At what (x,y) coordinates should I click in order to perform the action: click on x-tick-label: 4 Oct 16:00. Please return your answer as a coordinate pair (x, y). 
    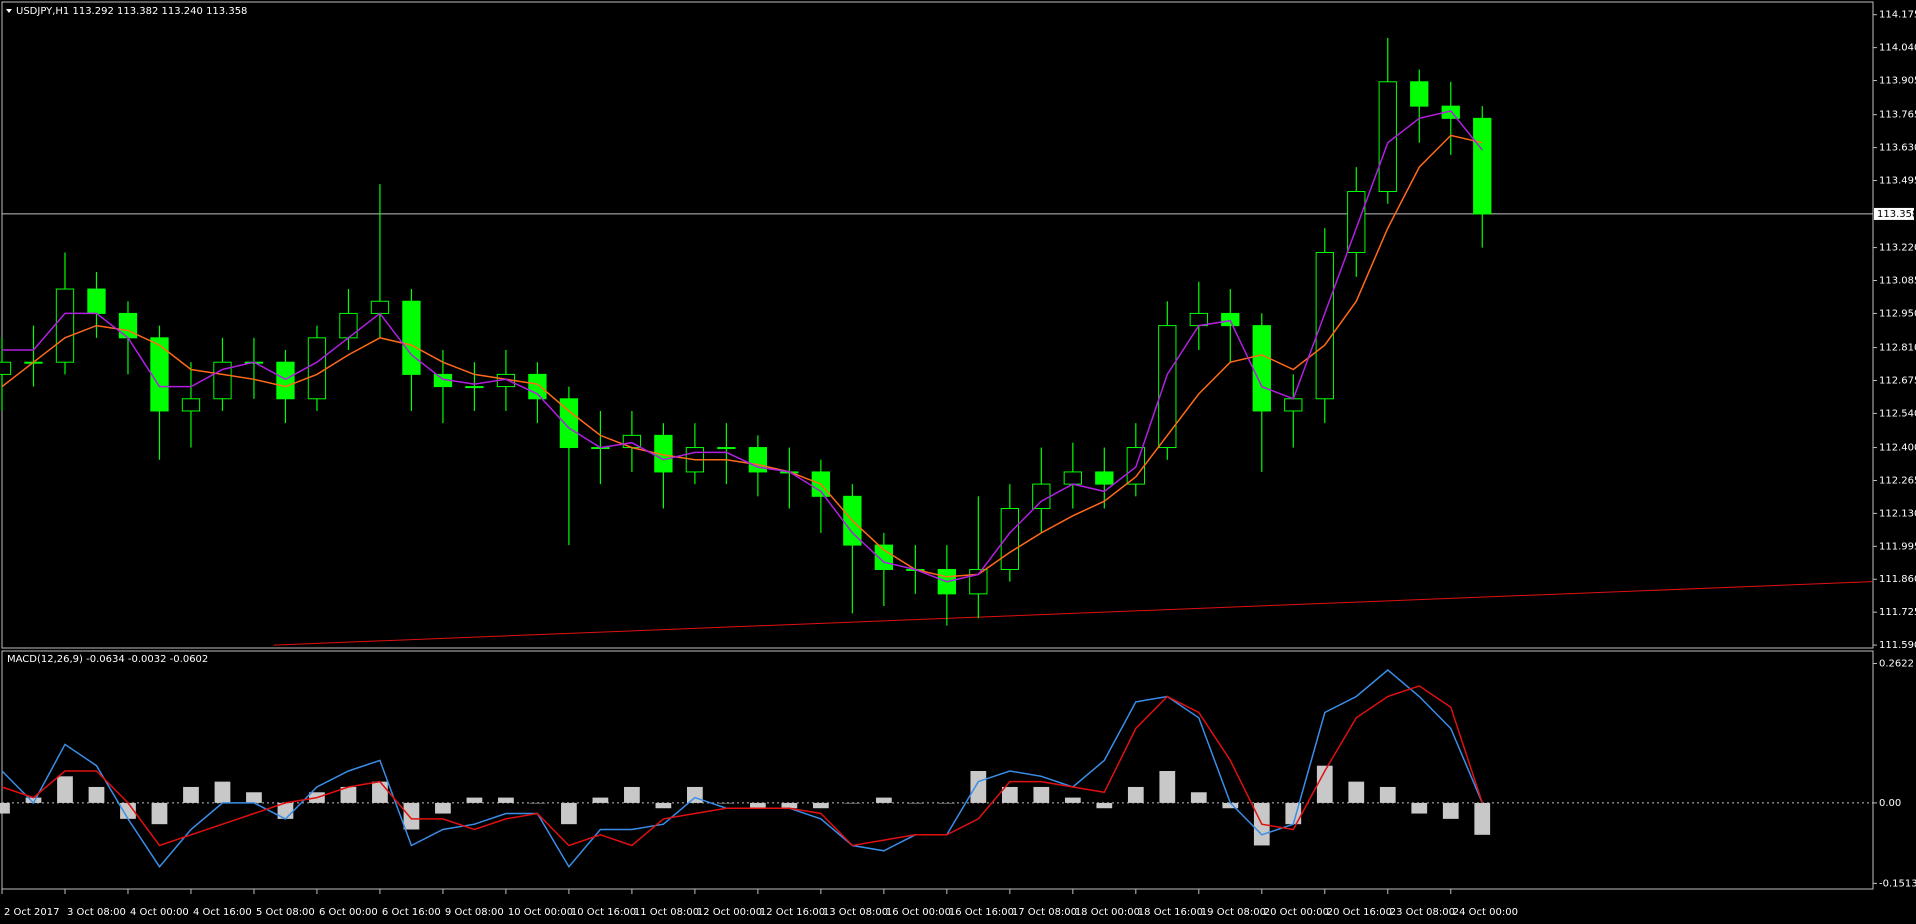
    Looking at the image, I should click on (222, 912).